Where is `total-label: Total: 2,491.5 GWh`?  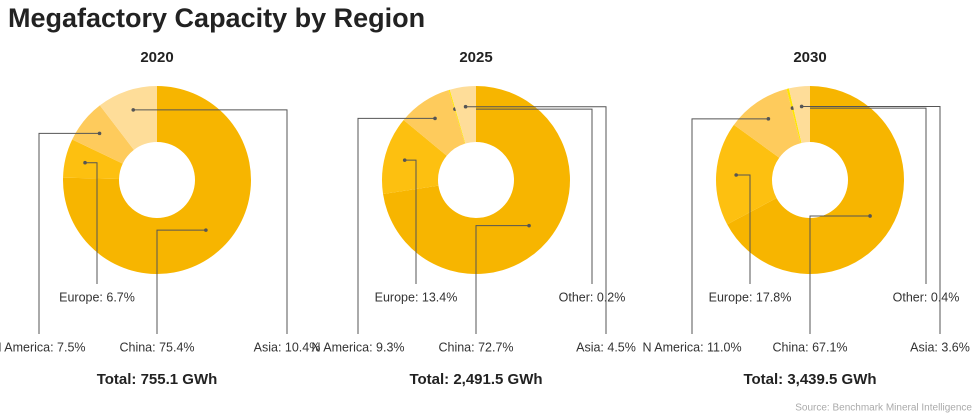
total-label: Total: 2,491.5 GWh is located at coordinates (475, 379).